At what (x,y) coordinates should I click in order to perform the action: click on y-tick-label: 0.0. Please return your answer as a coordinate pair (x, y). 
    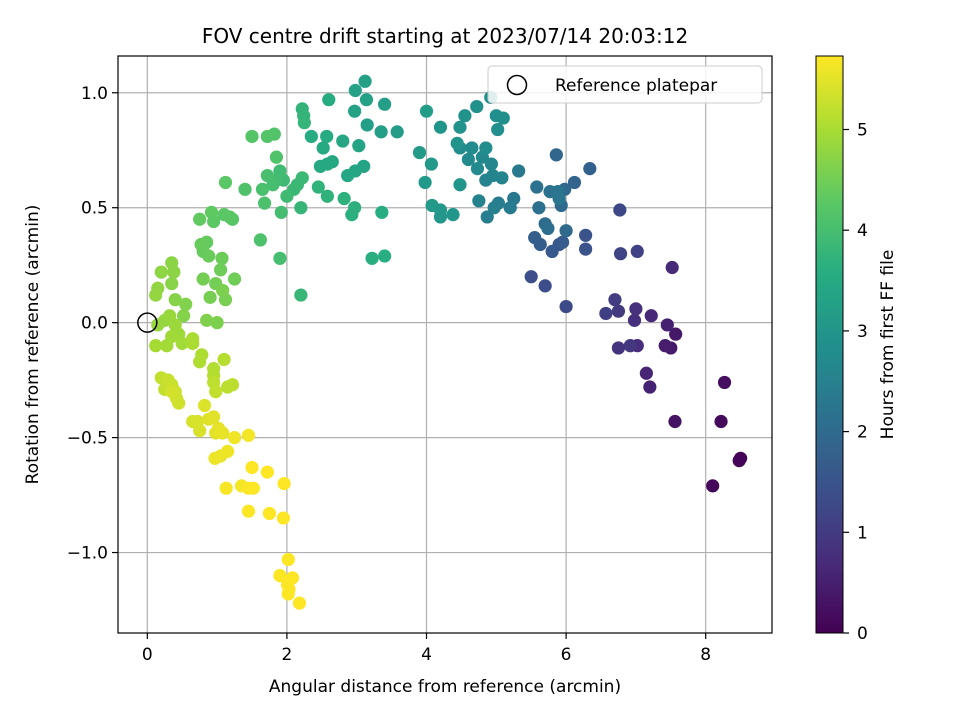
    Looking at the image, I should click on (94, 324).